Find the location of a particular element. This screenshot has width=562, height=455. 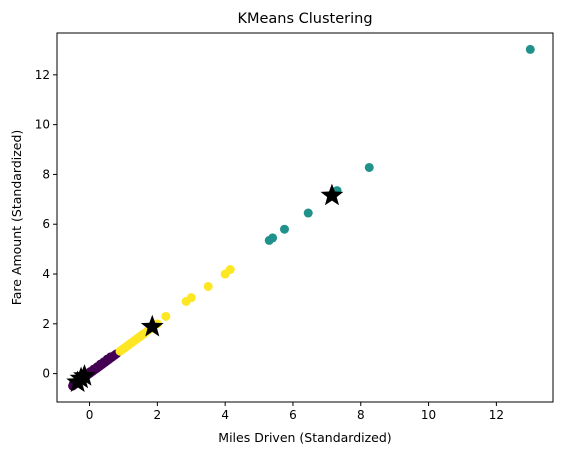

y-tick-label-8: 8 is located at coordinates (46, 174).